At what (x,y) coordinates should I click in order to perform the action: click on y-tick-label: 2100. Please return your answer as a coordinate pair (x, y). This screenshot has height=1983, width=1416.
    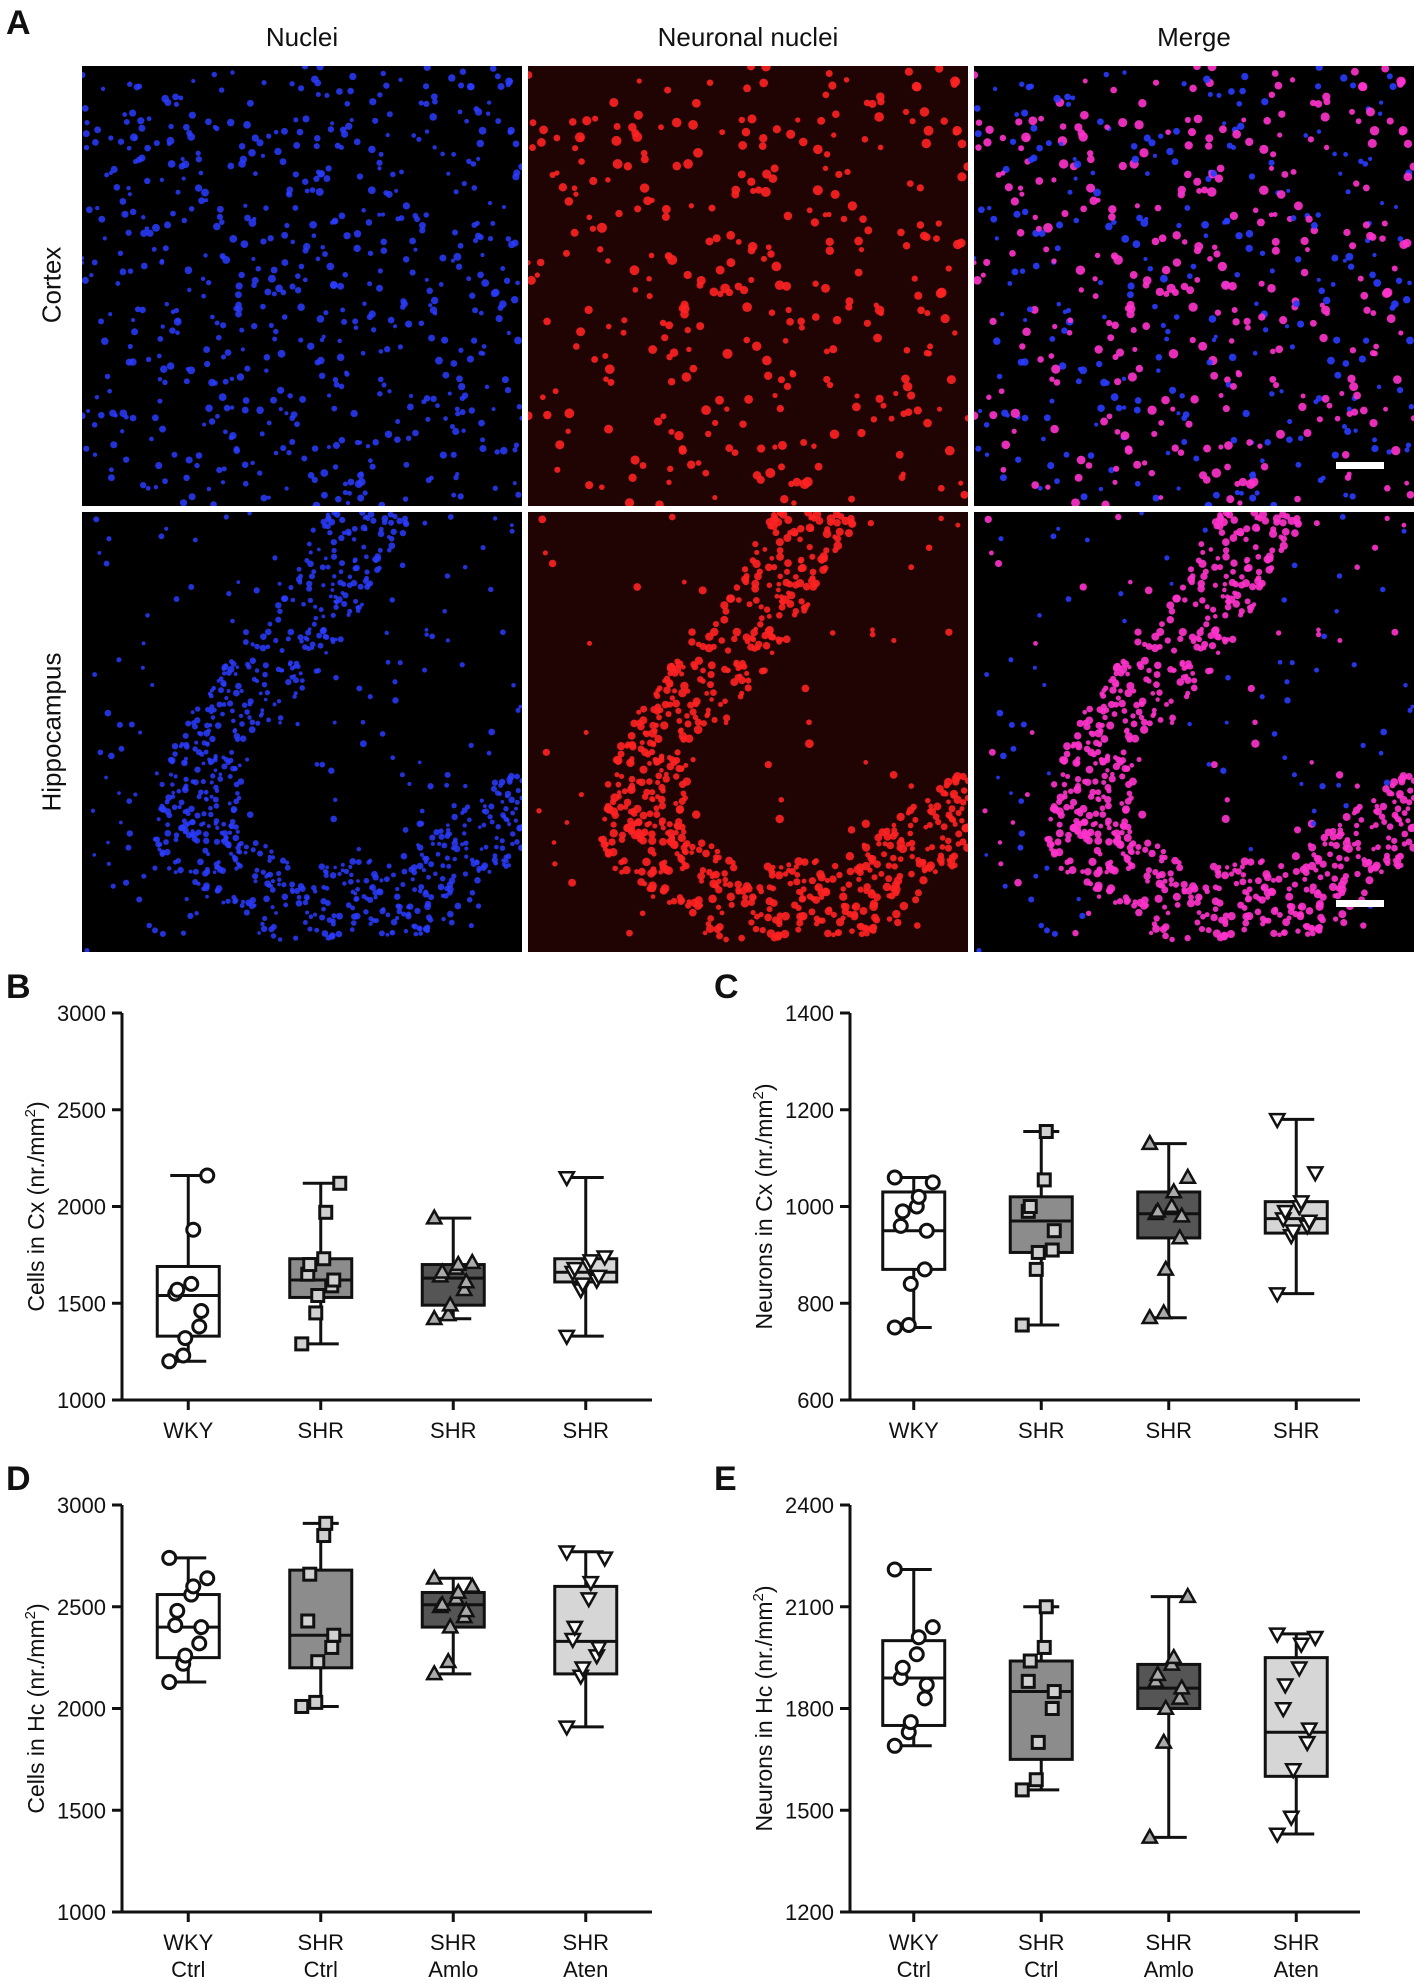
    Looking at the image, I should click on (809, 1607).